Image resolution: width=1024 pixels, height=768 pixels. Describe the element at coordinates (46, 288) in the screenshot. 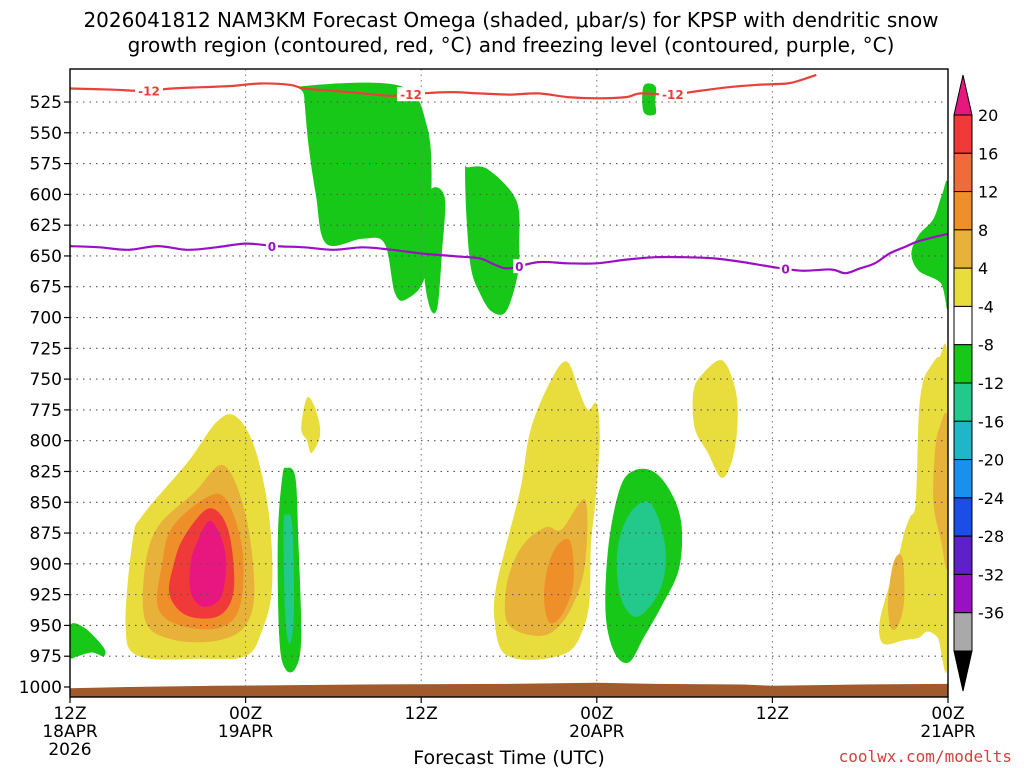

I see `y-tick-label-675: 675` at that location.